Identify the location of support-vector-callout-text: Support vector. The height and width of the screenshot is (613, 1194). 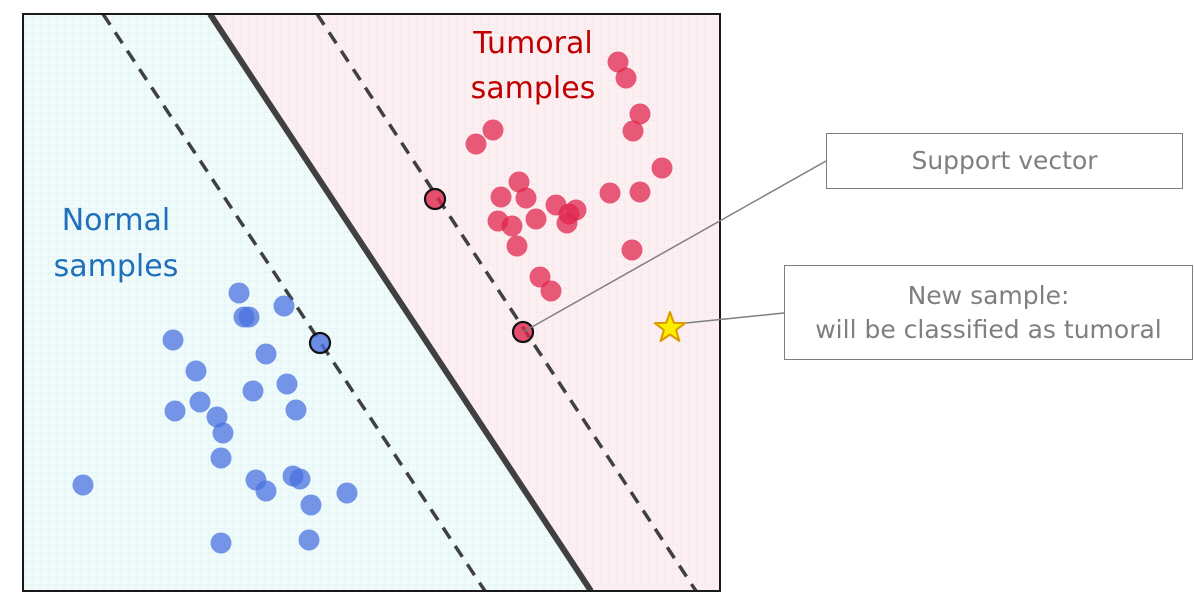
(1004, 161).